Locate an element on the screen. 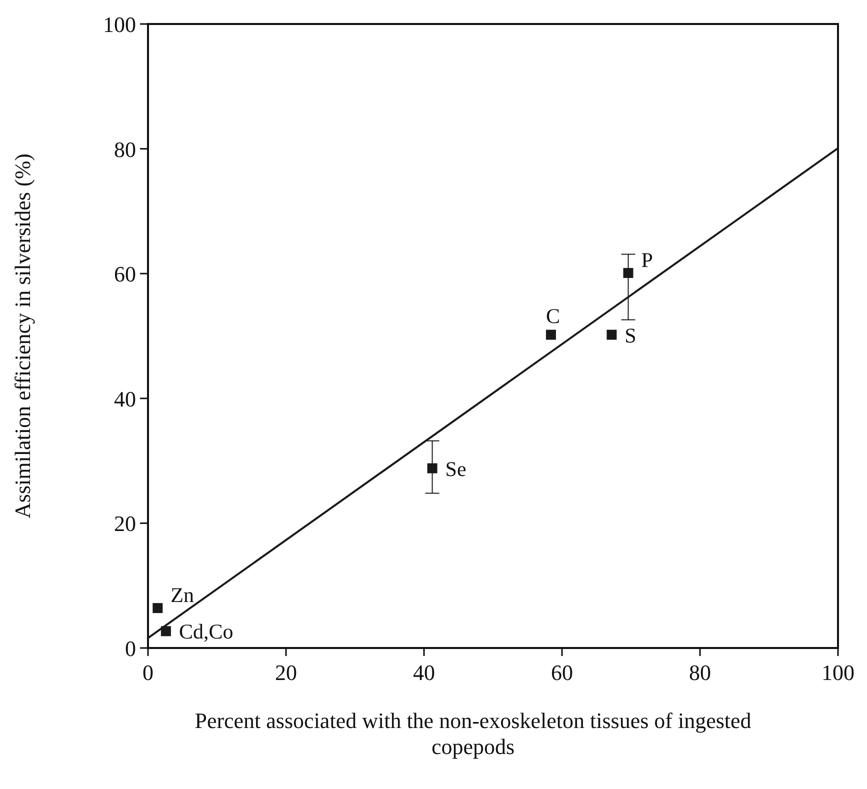 The height and width of the screenshot is (789, 867). annotation: Cd,Co is located at coordinates (206, 632).